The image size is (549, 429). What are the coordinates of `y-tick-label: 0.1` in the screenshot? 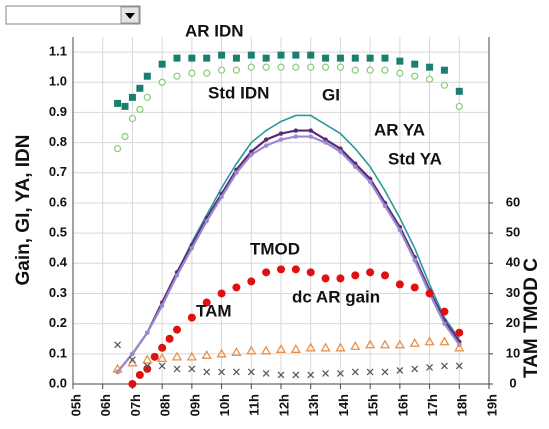 It's located at (58, 352).